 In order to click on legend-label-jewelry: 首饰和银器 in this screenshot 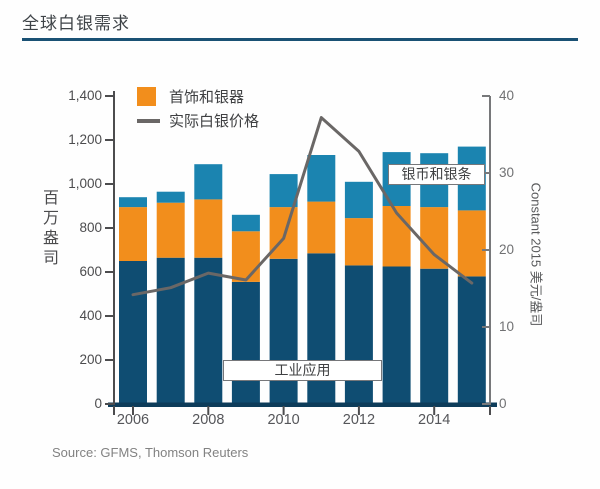, I will do `click(207, 97)`.